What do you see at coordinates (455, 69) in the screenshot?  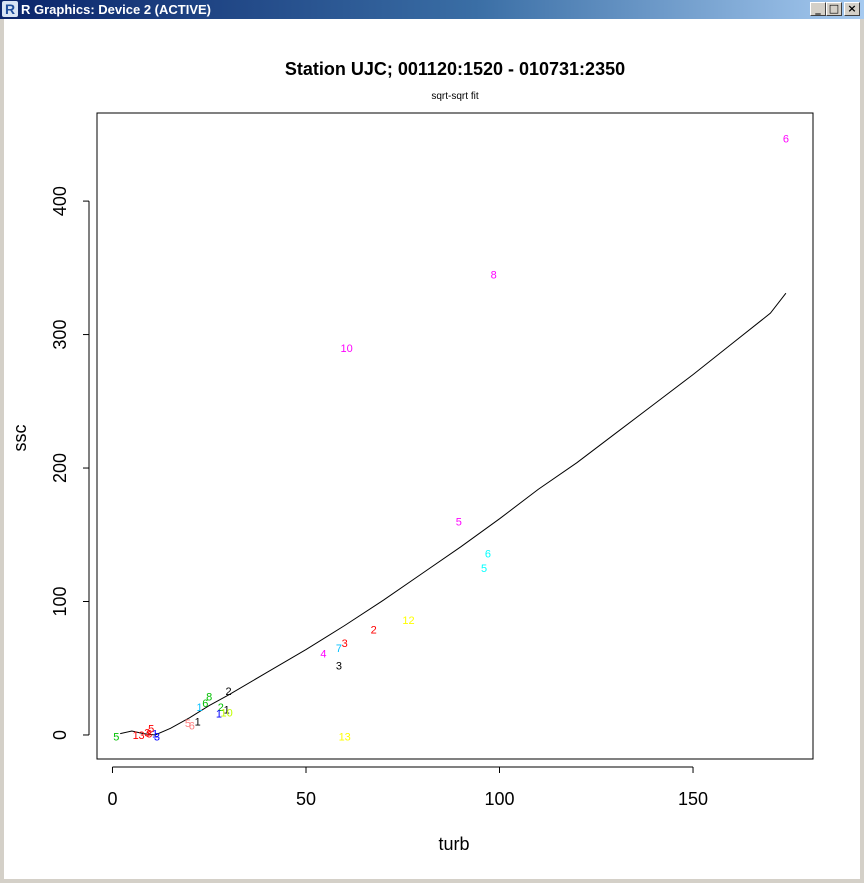 I see `chart-title: Station UJC; 001120:1520 - 010731:2350` at bounding box center [455, 69].